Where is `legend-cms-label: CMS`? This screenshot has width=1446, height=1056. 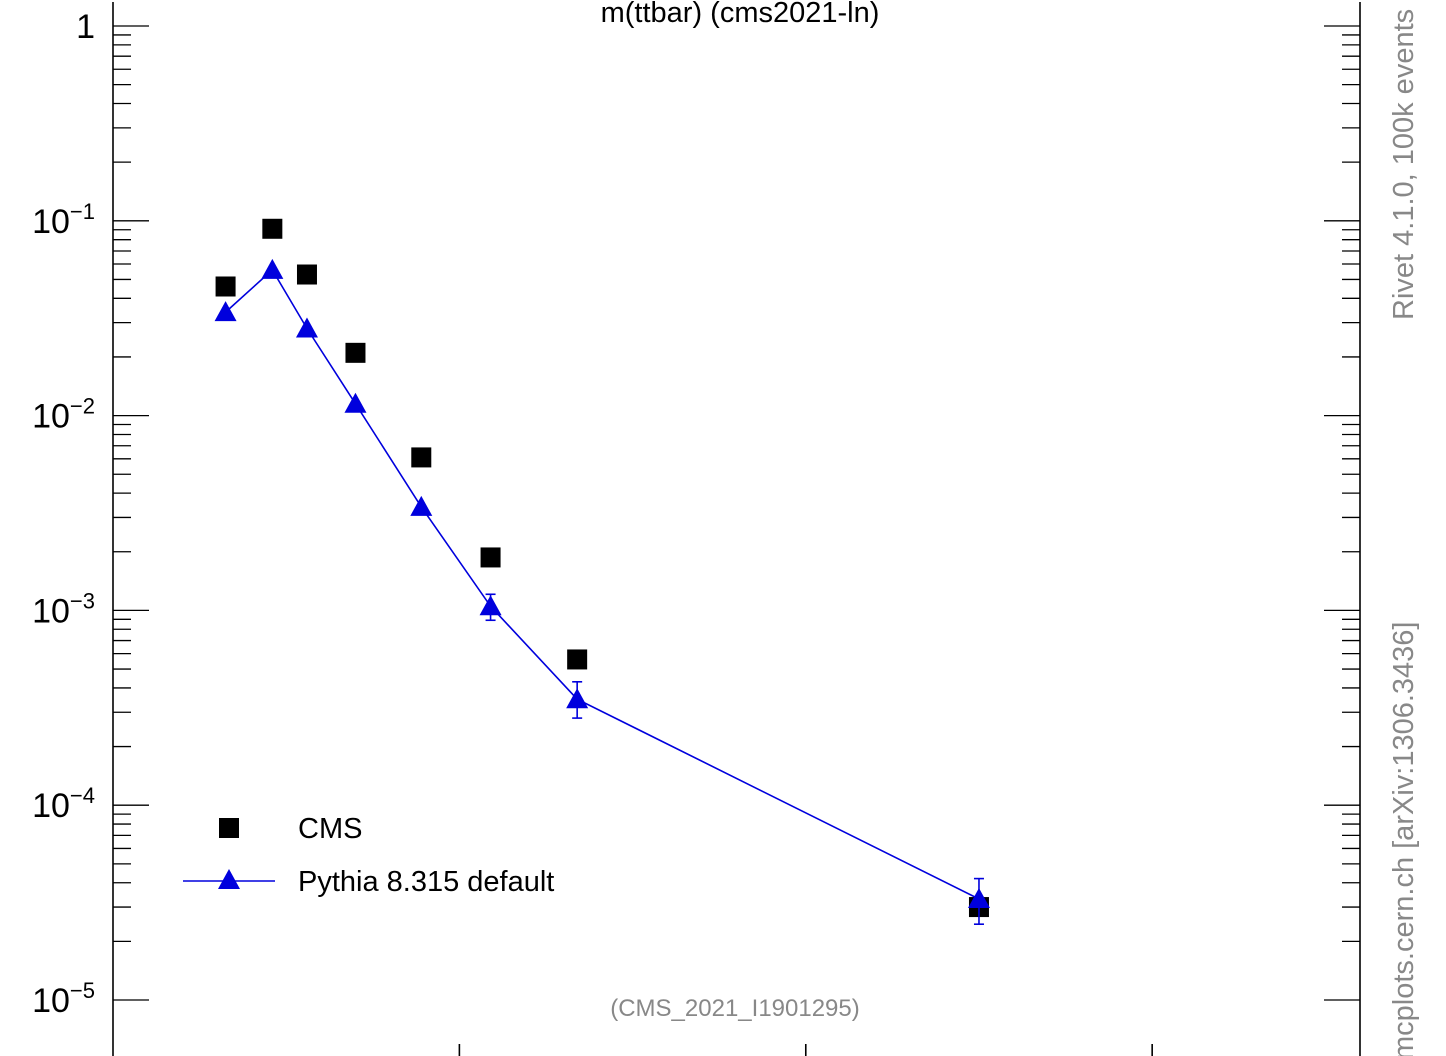 legend-cms-label: CMS is located at coordinates (330, 829).